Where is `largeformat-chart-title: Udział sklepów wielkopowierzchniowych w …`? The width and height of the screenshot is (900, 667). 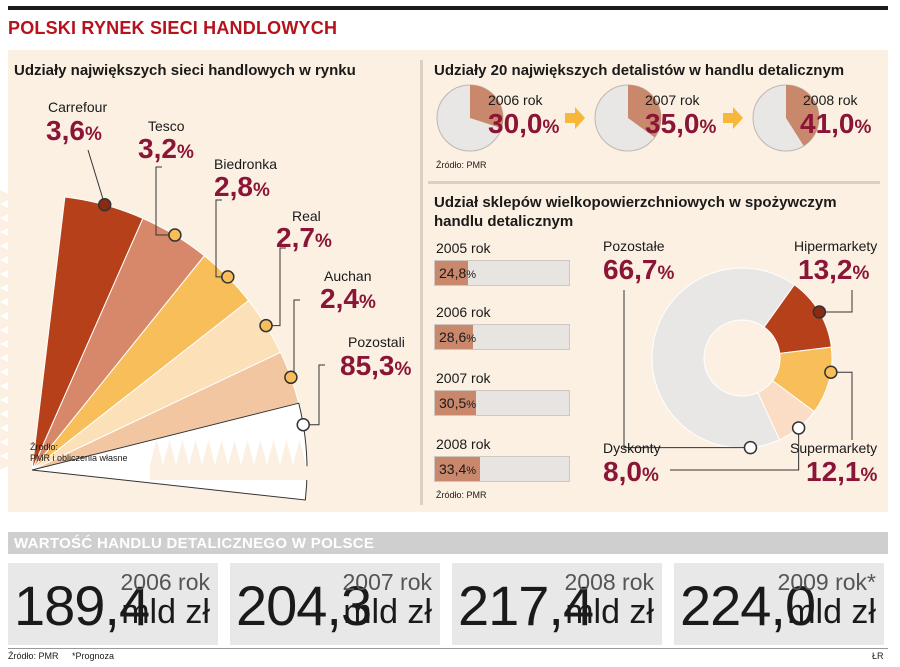
largeformat-chart-title: Udział sklepów wielkopowierzchniowych w … is located at coordinates (635, 212).